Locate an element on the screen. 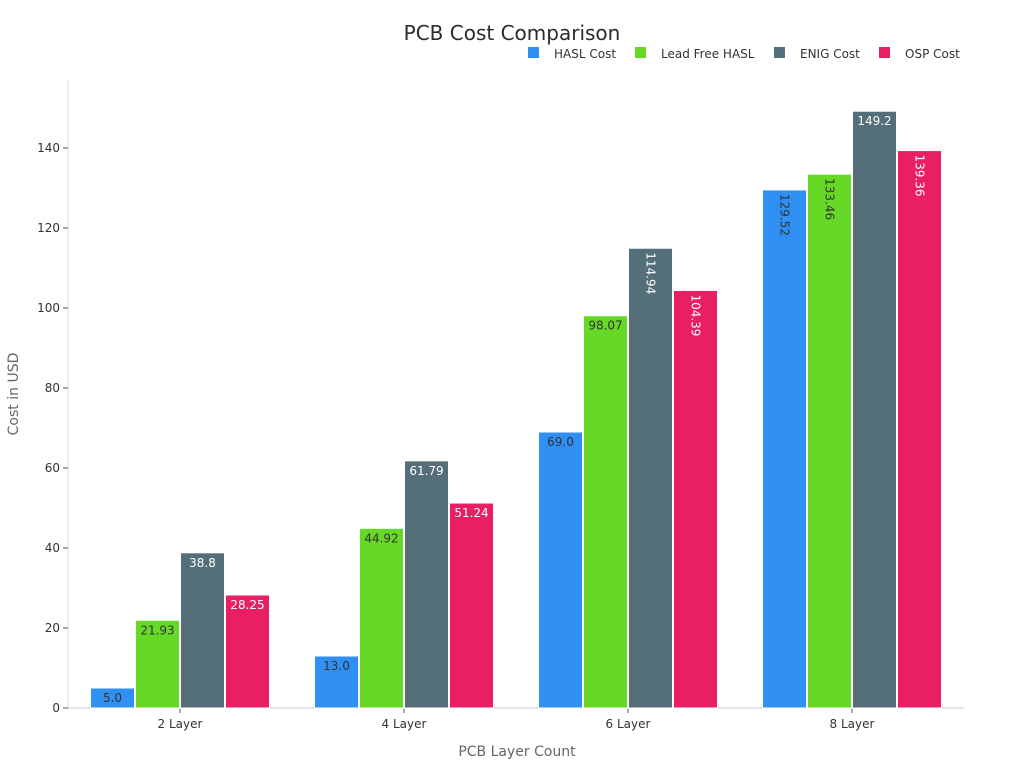 This screenshot has width=1024, height=768. y-ticks: 0 20 40 60 80 100 120 140 is located at coordinates (52, 428).